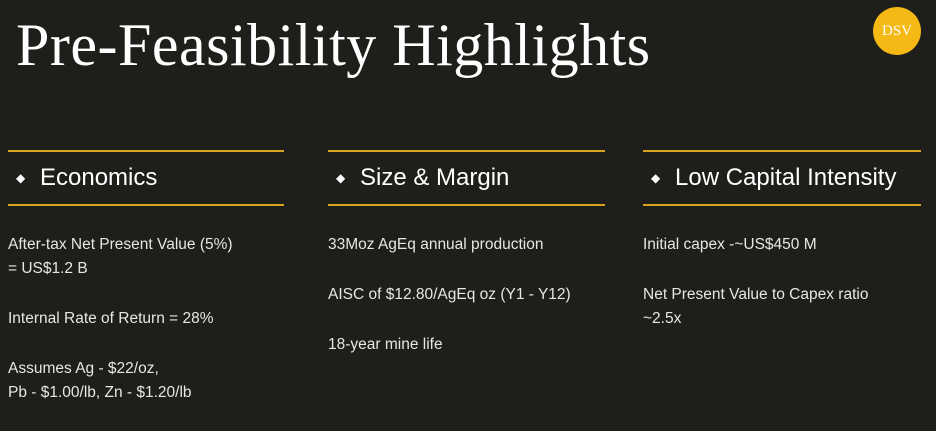 The width and height of the screenshot is (936, 431). I want to click on logo: DSV, so click(897, 31).